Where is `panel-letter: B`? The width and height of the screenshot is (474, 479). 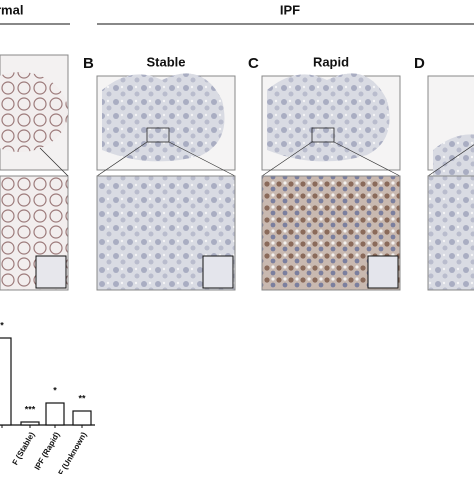
panel-letter: B is located at coordinates (88, 63).